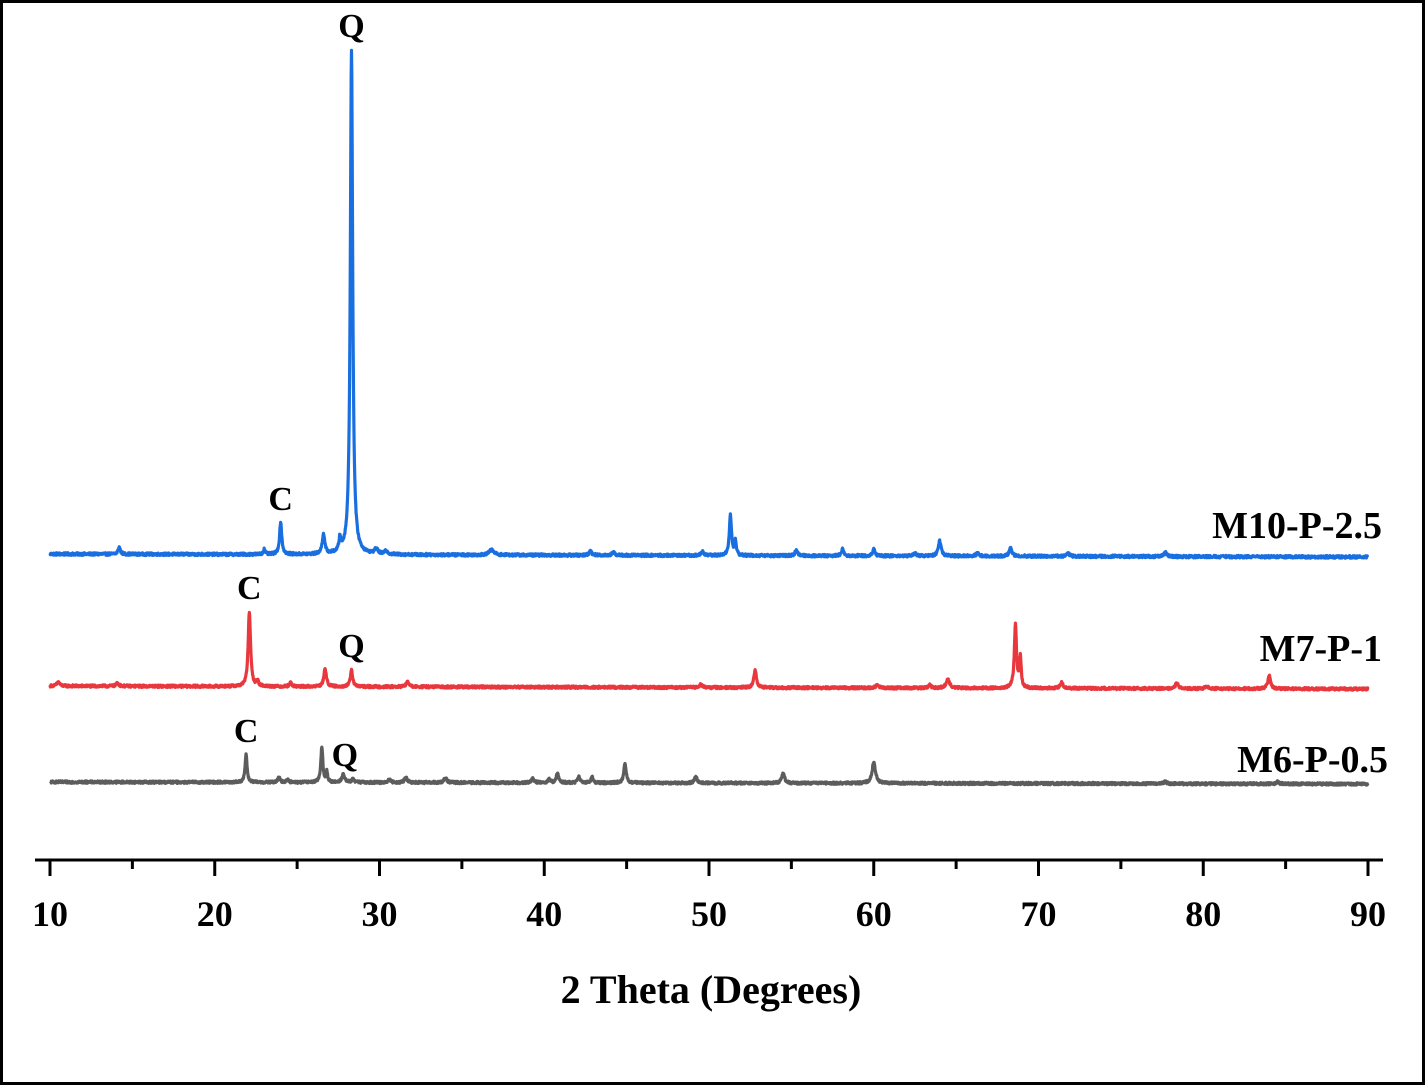 This screenshot has height=1085, width=1425. I want to click on x-tick-label: 30, so click(380, 914).